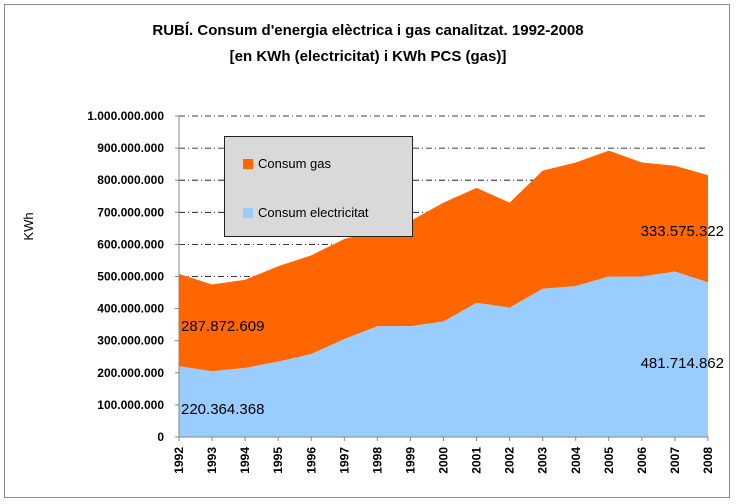 Image resolution: width=736 pixels, height=504 pixels. What do you see at coordinates (130, 405) in the screenshot?
I see `y-tick-label: 100.000.000` at bounding box center [130, 405].